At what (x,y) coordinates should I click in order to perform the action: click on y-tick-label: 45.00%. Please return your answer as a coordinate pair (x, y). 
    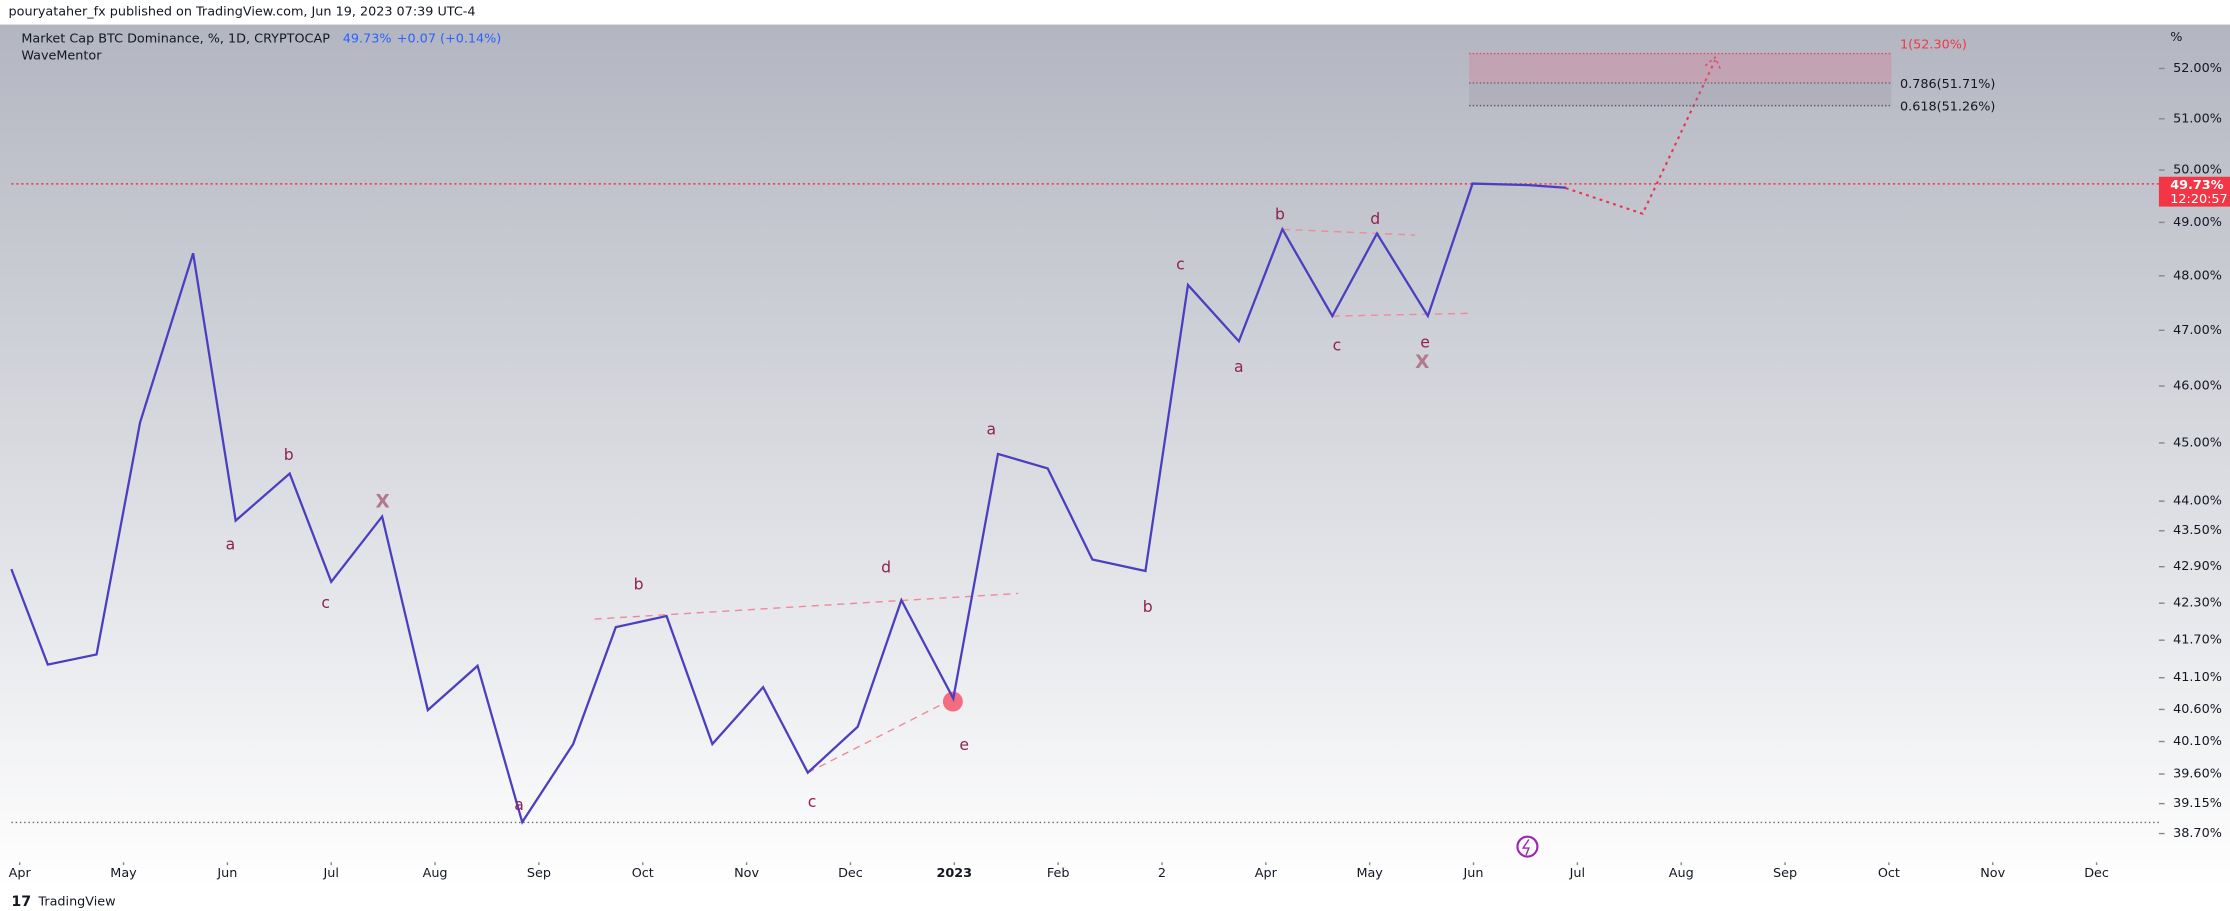
    Looking at the image, I should click on (2197, 442).